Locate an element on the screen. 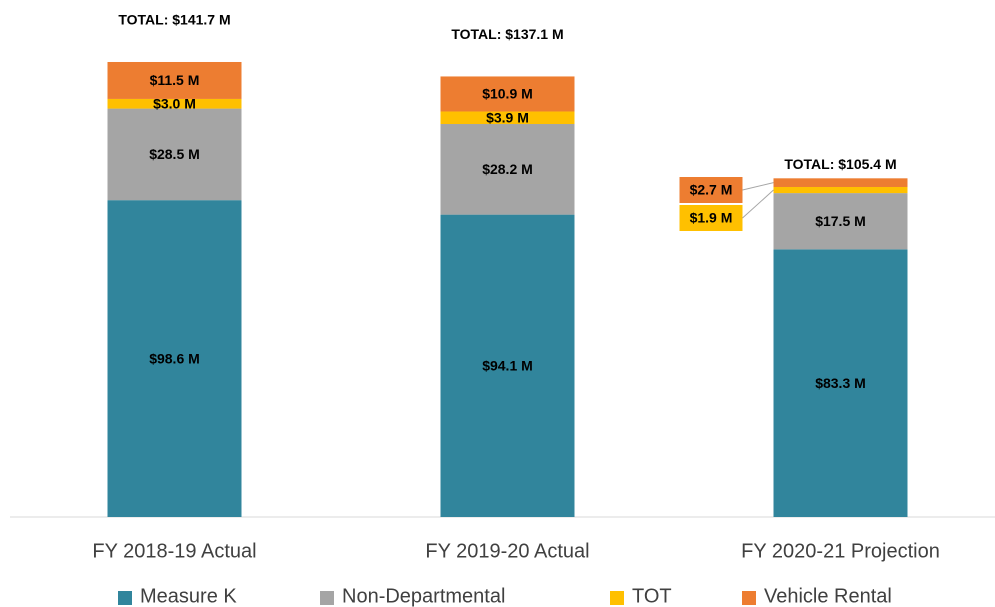 Image resolution: width=995 pixels, height=607 pixels. value-label: $3.0 M is located at coordinates (174, 103).